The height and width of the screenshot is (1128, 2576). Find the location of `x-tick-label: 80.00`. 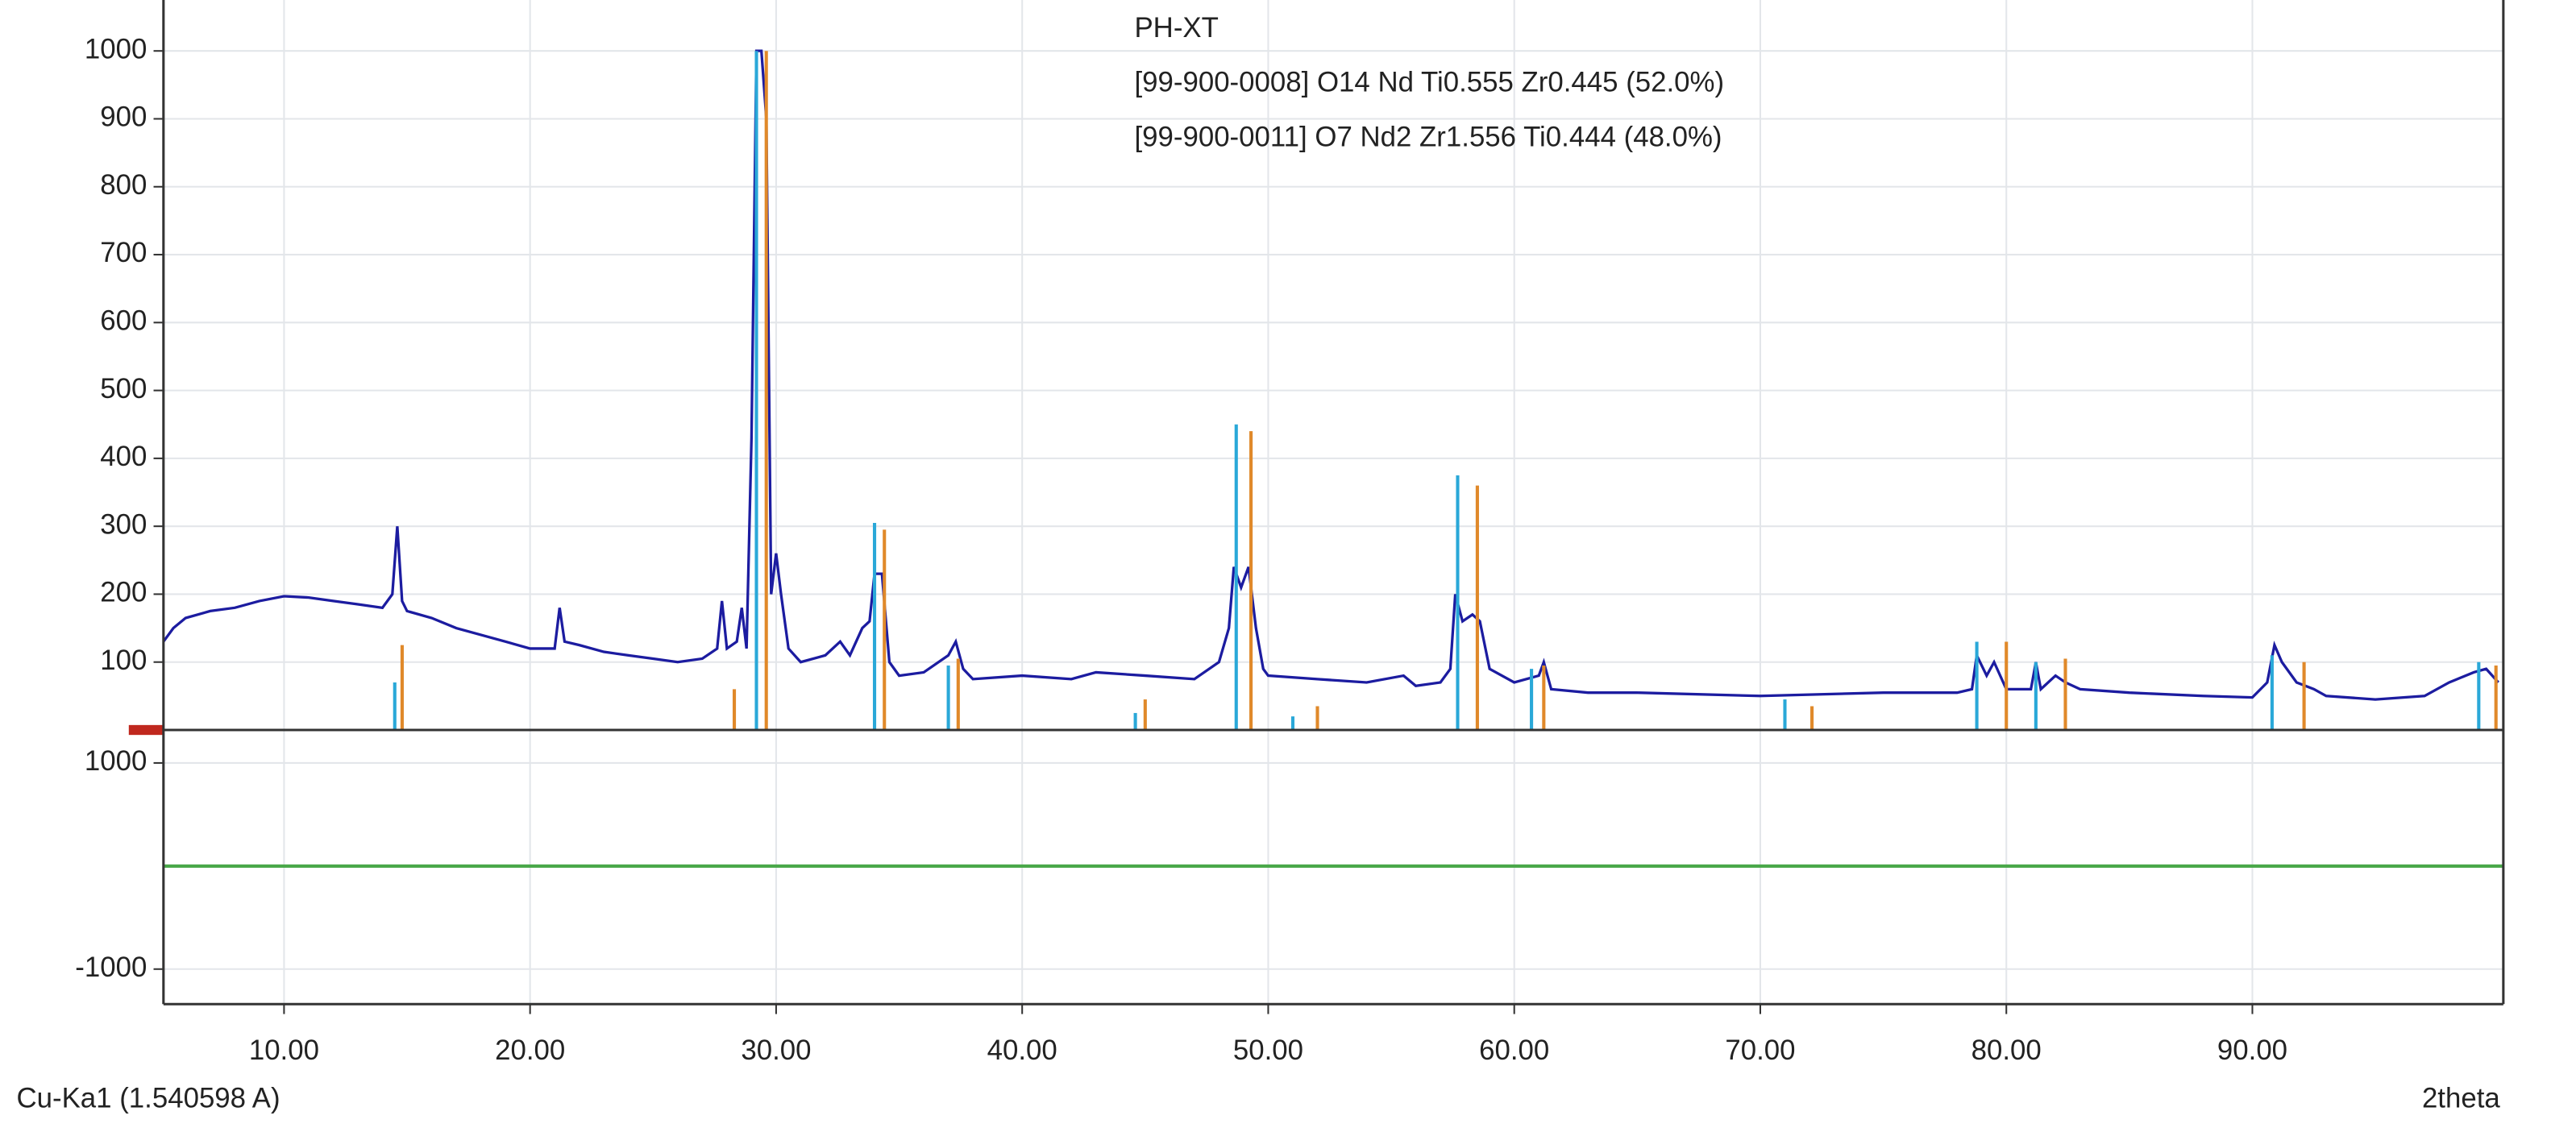

x-tick-label: 80.00 is located at coordinates (2006, 1050).